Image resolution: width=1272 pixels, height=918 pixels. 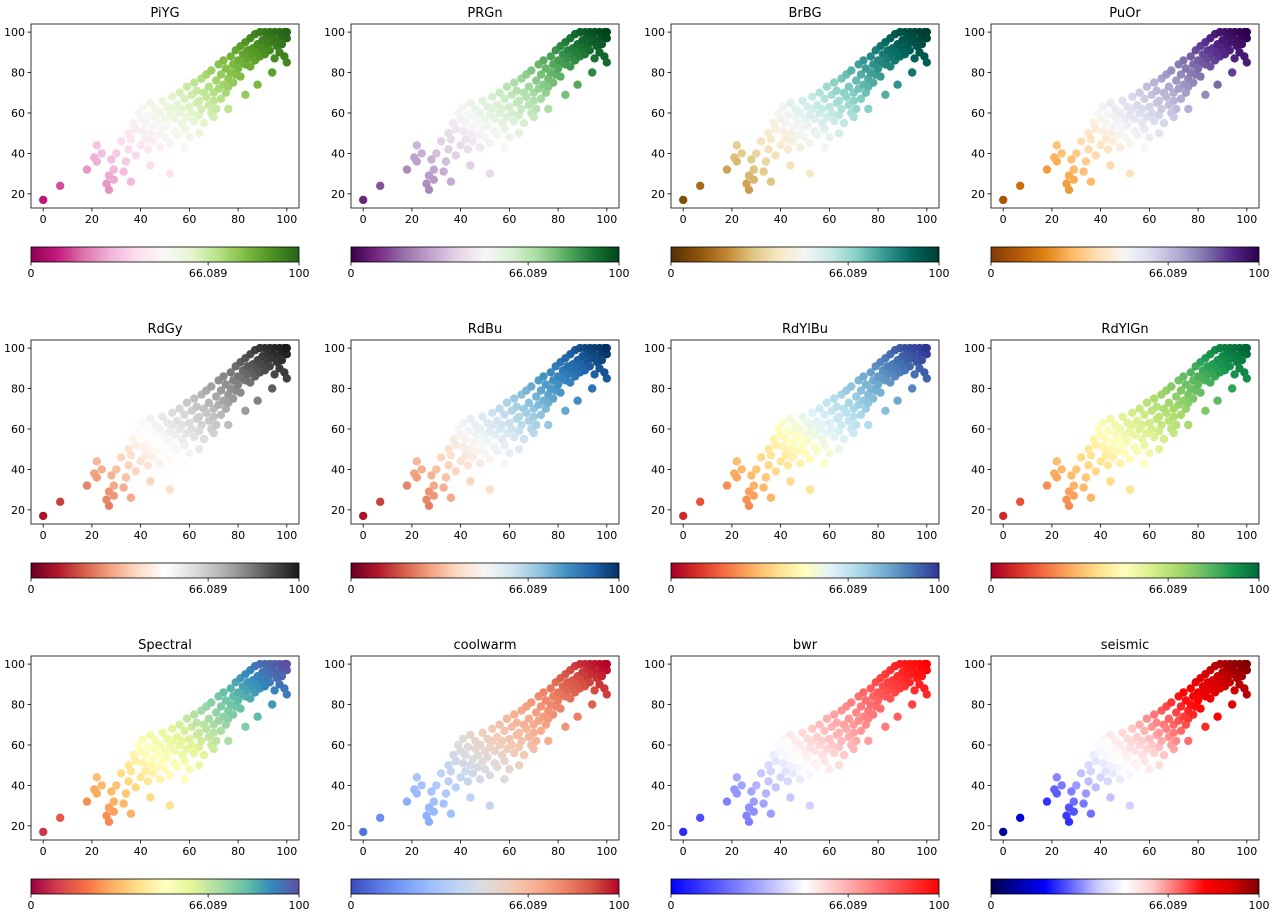 What do you see at coordinates (732, 851) in the screenshot?
I see `x-tick-label: 20` at bounding box center [732, 851].